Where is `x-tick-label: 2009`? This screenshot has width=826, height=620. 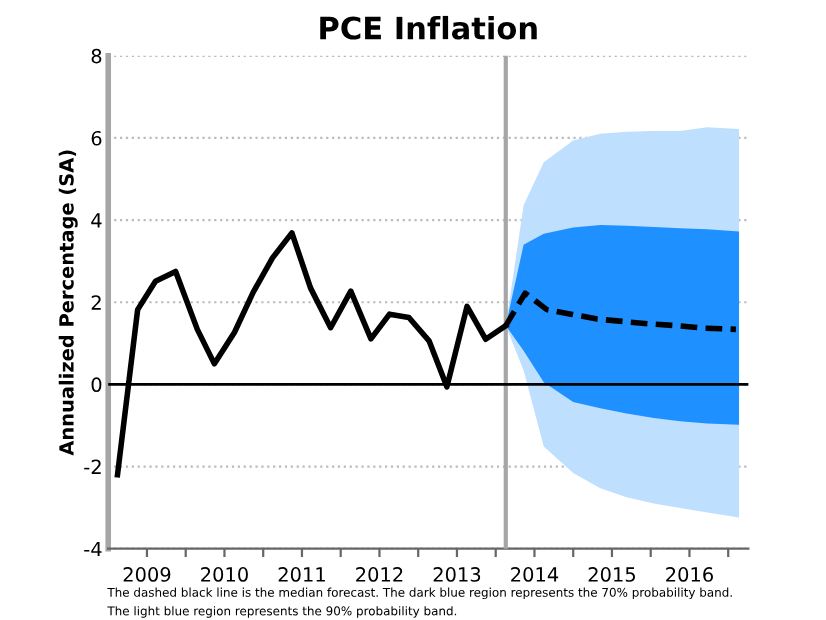 x-tick-label: 2009 is located at coordinates (147, 574).